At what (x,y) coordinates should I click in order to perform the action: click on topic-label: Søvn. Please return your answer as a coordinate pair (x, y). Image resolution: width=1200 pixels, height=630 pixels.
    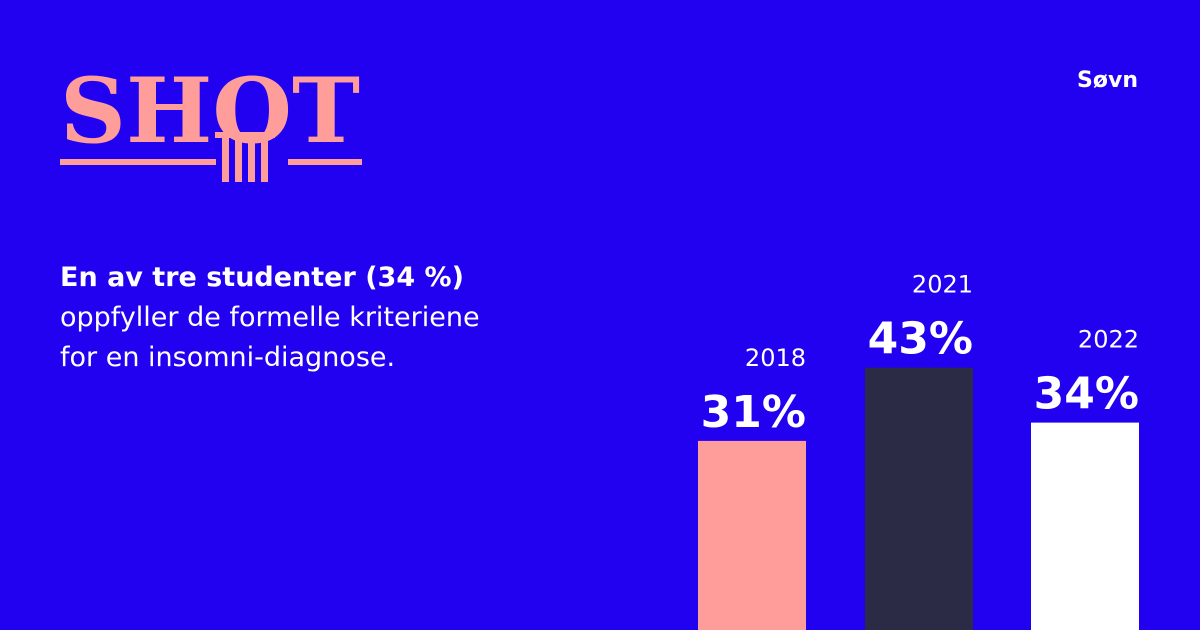
    Looking at the image, I should click on (1107, 80).